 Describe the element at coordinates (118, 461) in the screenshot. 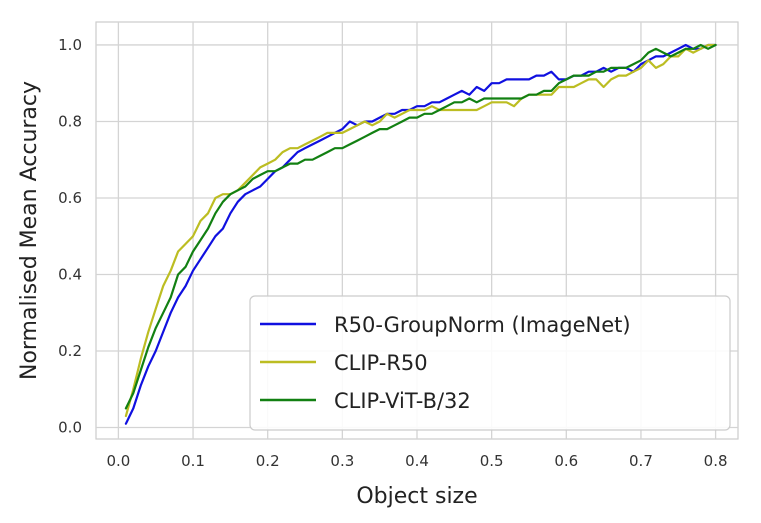

I see `x-tick-label: 0.0` at that location.